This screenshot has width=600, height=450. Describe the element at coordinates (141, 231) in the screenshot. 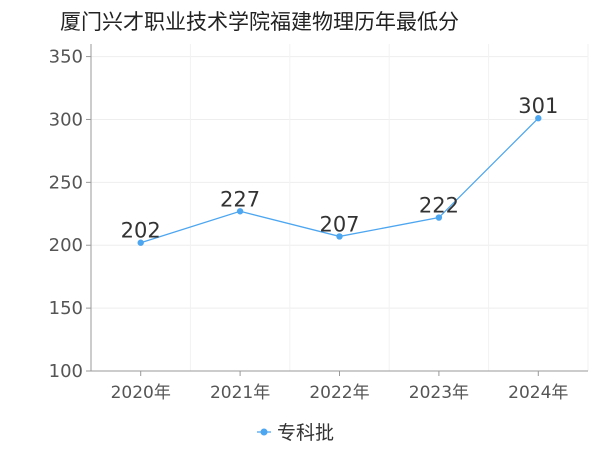

I see `data-label: 202` at that location.